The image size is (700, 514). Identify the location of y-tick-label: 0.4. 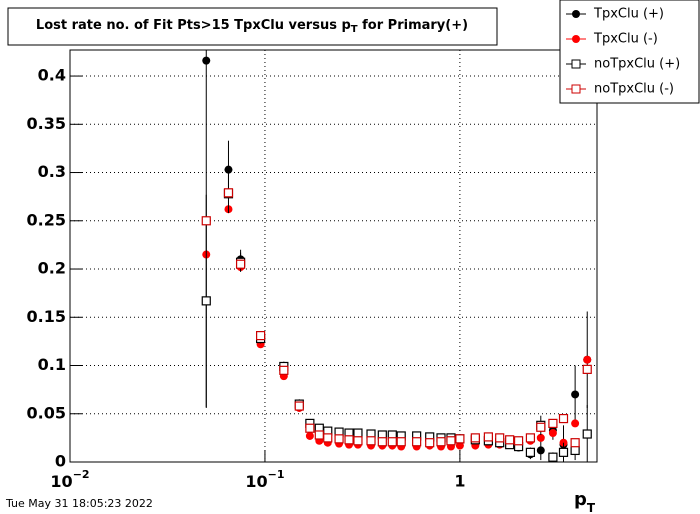
(52, 75).